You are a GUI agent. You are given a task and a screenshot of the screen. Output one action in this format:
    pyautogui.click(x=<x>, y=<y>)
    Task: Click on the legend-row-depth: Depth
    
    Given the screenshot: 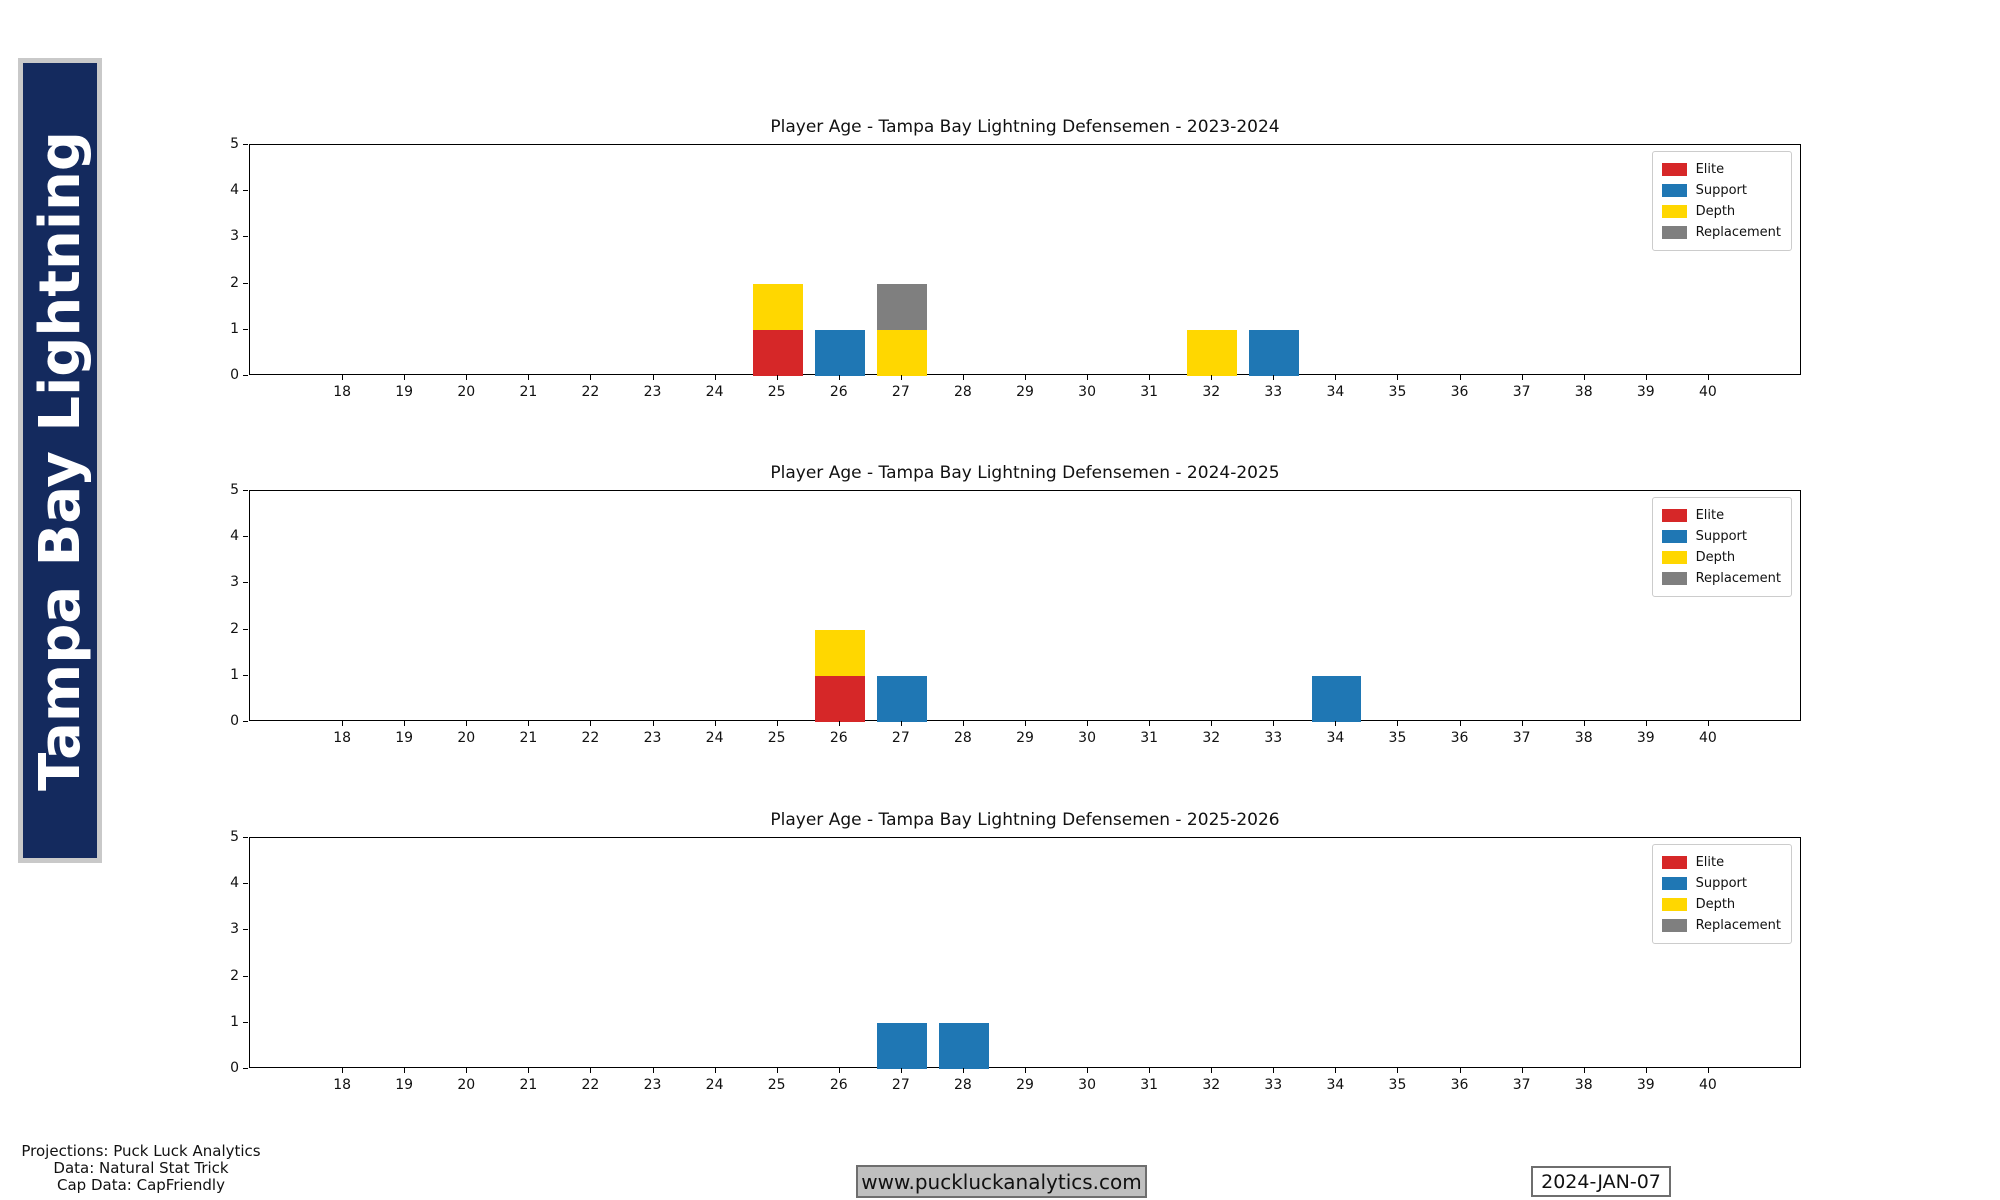 What is the action you would take?
    pyautogui.click(x=1721, y=904)
    